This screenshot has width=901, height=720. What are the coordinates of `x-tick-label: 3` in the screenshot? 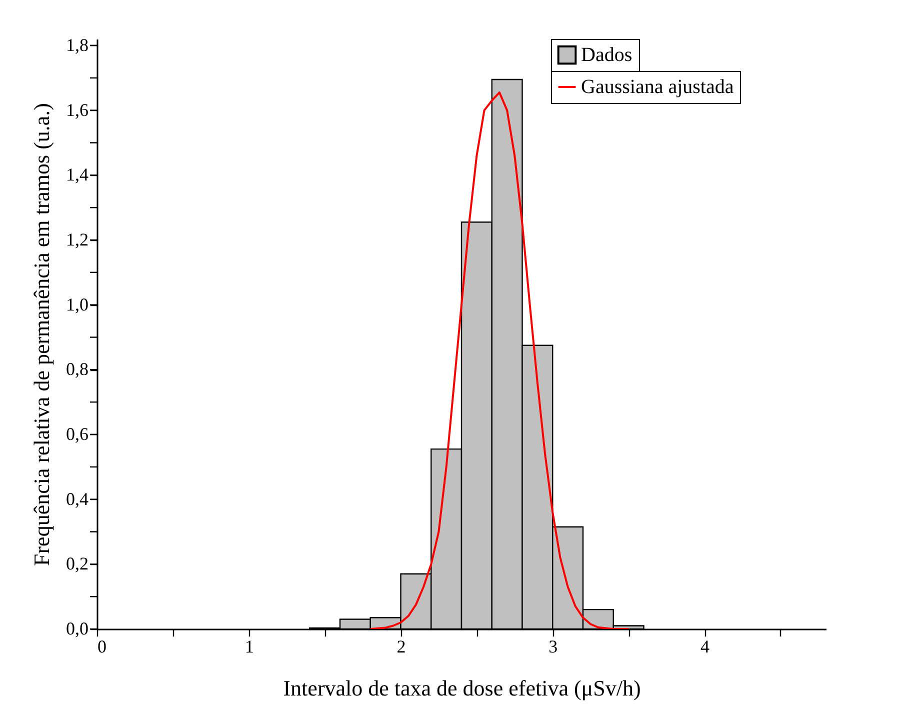 It's located at (553, 646).